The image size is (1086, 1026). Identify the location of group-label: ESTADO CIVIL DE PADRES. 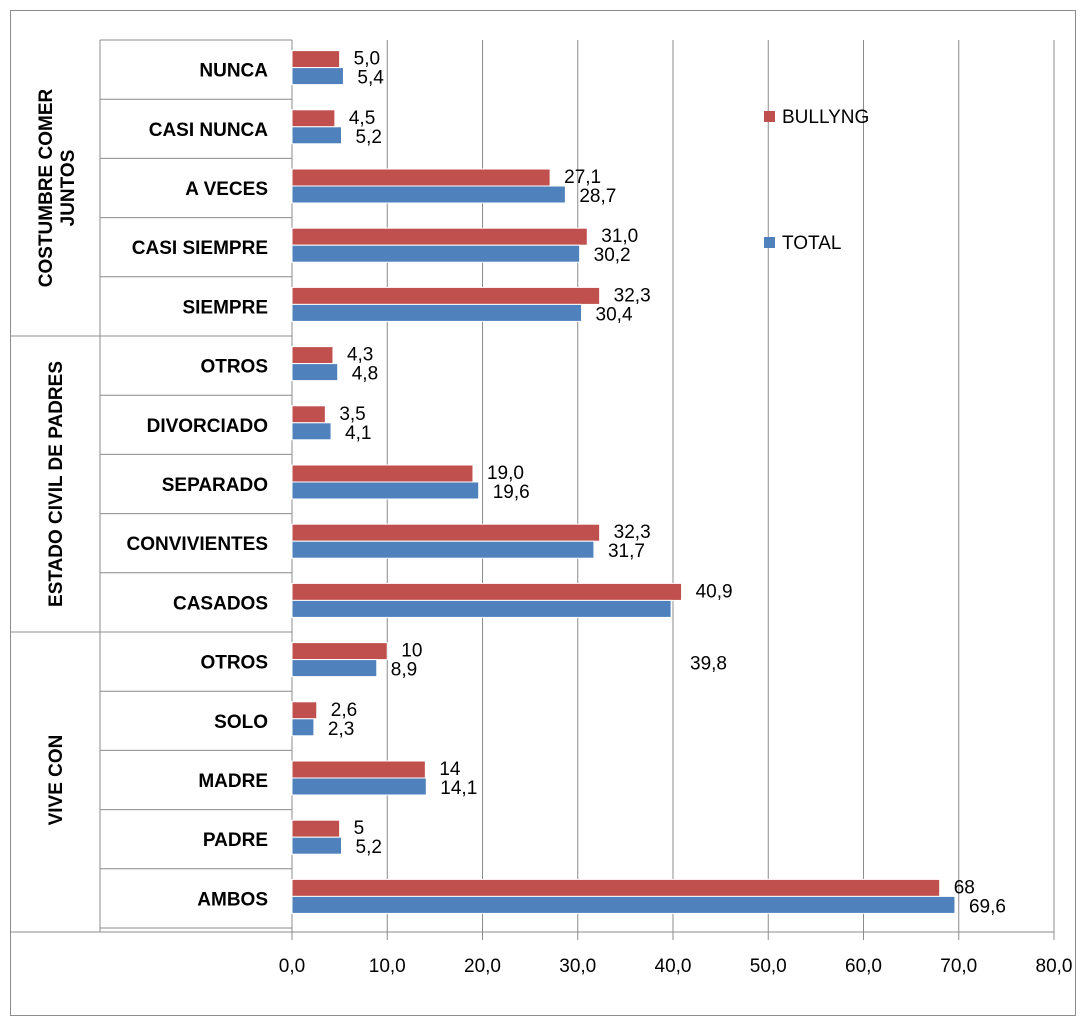
(56, 484).